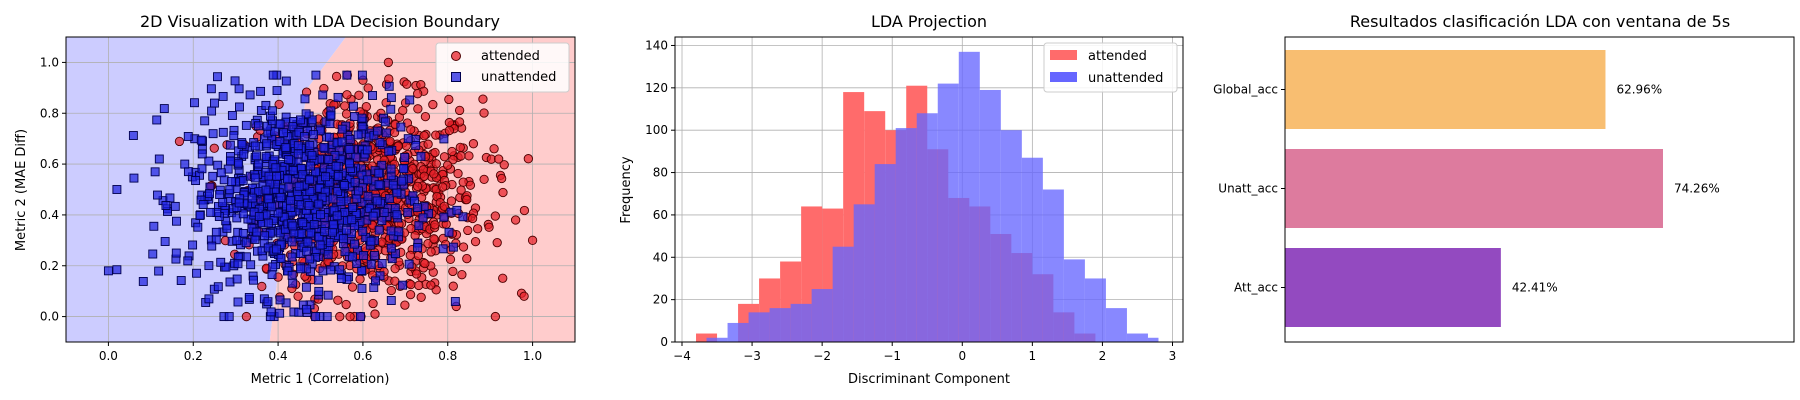 Image resolution: width=1800 pixels, height=400 pixels. What do you see at coordinates (1173, 356) in the screenshot?
I see `x-tick-label: 3` at bounding box center [1173, 356].